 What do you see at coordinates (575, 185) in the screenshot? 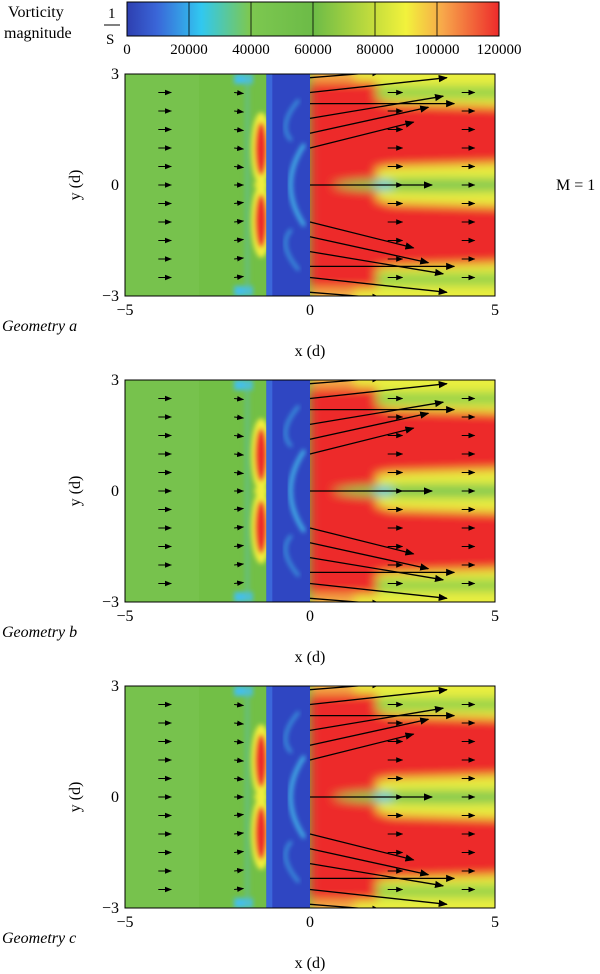
I see `m-value-label: M = 1` at bounding box center [575, 185].